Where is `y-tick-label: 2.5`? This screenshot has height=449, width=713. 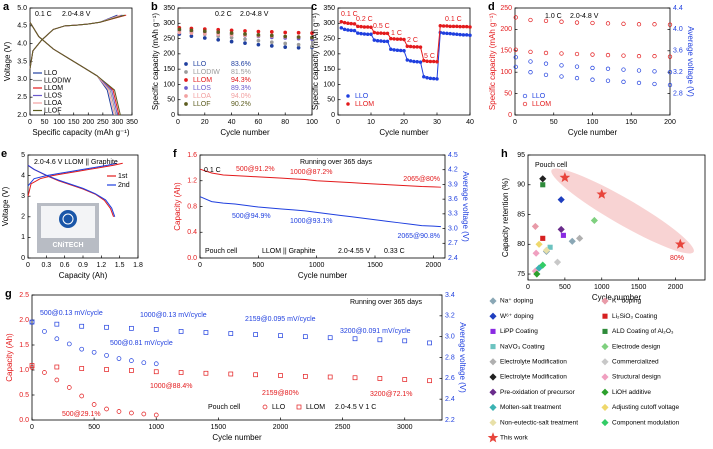
y-tick-label: 2.5 is located at coordinates (24, 295).